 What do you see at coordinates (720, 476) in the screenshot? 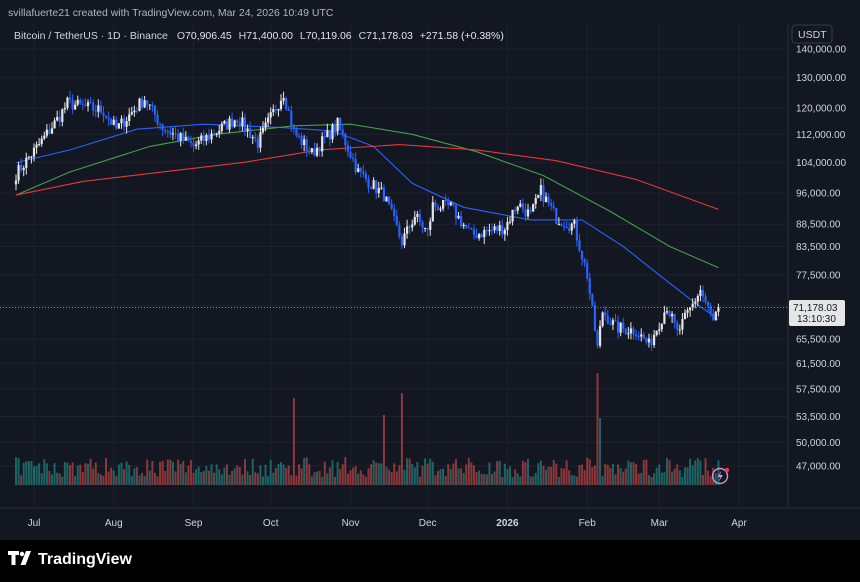
I see `lightning-icon` at bounding box center [720, 476].